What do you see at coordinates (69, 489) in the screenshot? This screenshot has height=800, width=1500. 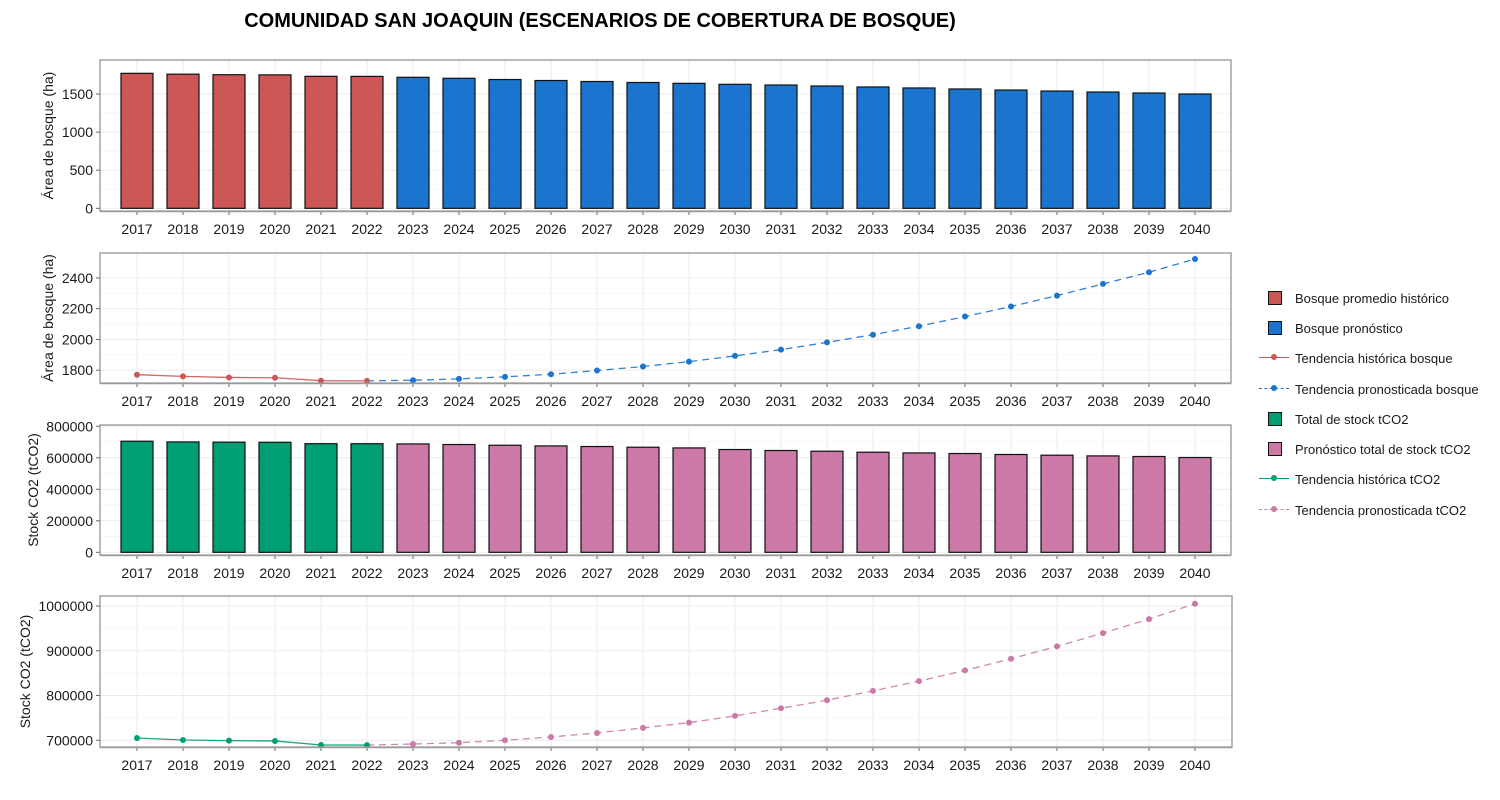 I see `y-tick-label: 400000` at bounding box center [69, 489].